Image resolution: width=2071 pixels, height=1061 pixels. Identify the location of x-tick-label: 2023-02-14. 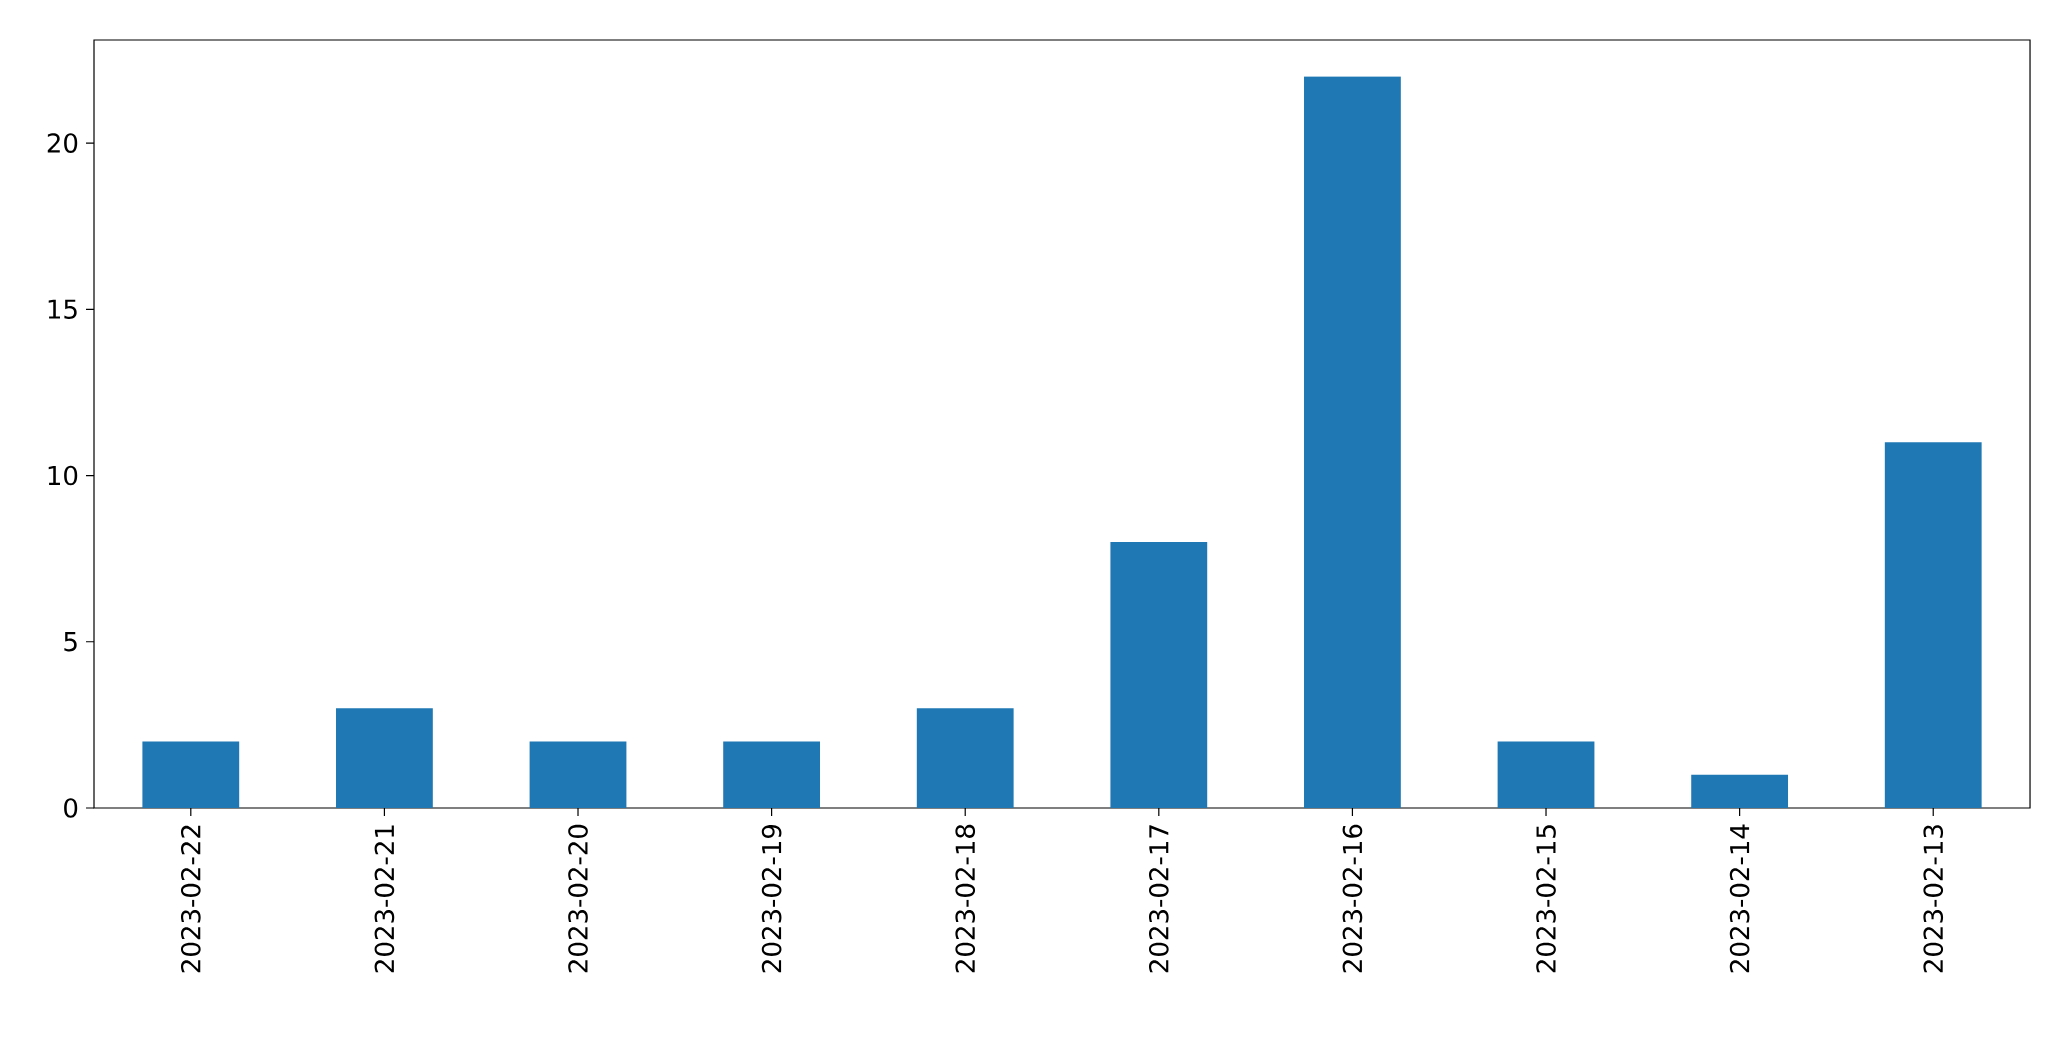
(1739, 898).